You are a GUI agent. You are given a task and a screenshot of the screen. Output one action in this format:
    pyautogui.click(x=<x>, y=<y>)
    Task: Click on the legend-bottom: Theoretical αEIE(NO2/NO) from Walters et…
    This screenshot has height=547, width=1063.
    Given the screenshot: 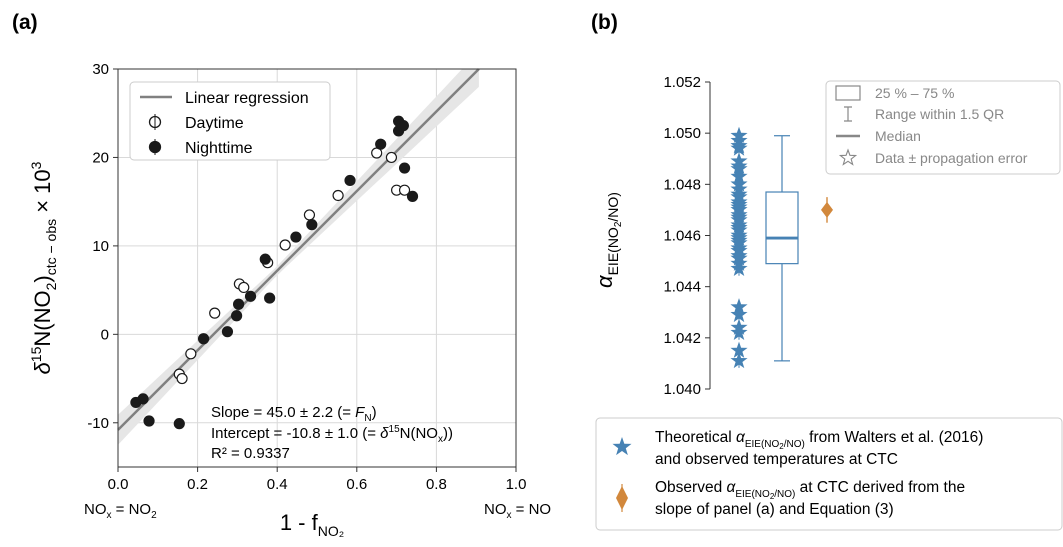 What is the action you would take?
    pyautogui.click(x=829, y=474)
    